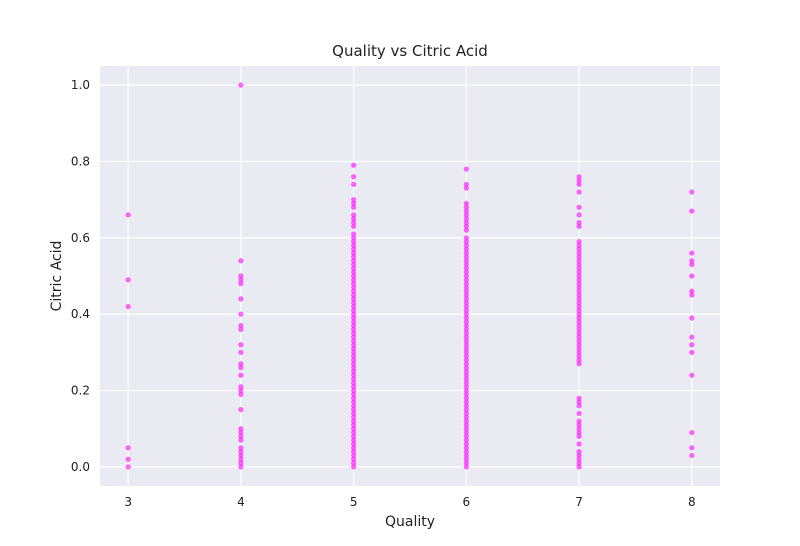  I want to click on y-axis-ticks: 0.0 0.2 0.4 0.6 0.8 1.0, so click(80, 276).